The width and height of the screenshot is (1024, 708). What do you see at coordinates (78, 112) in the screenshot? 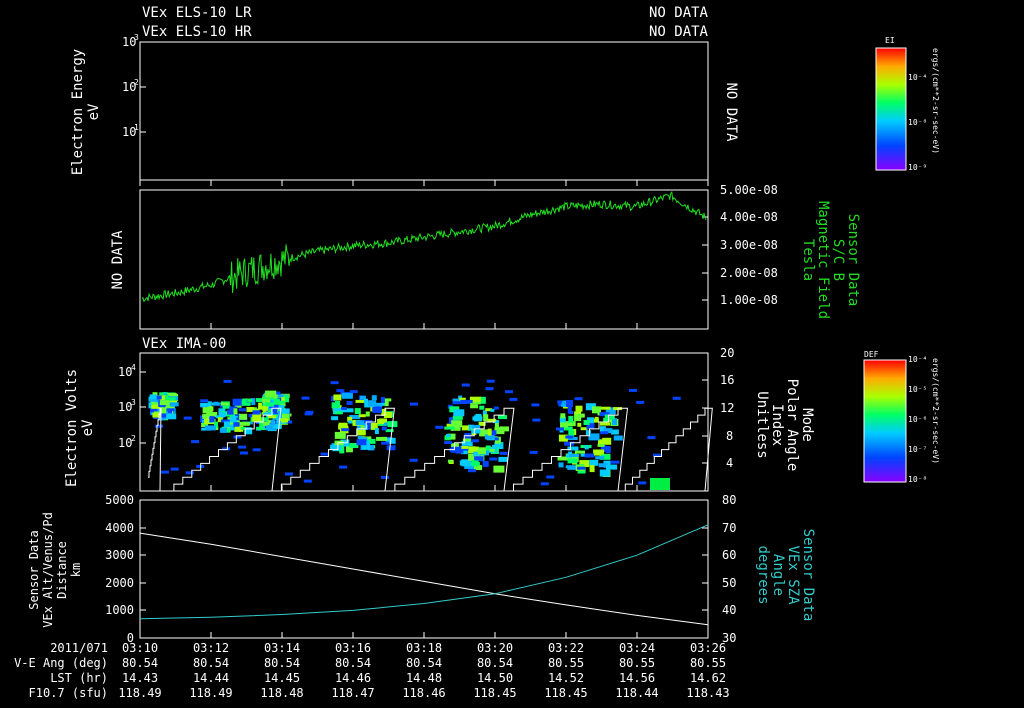
I see `panel1-ylabel-1: Electron Energy` at bounding box center [78, 112].